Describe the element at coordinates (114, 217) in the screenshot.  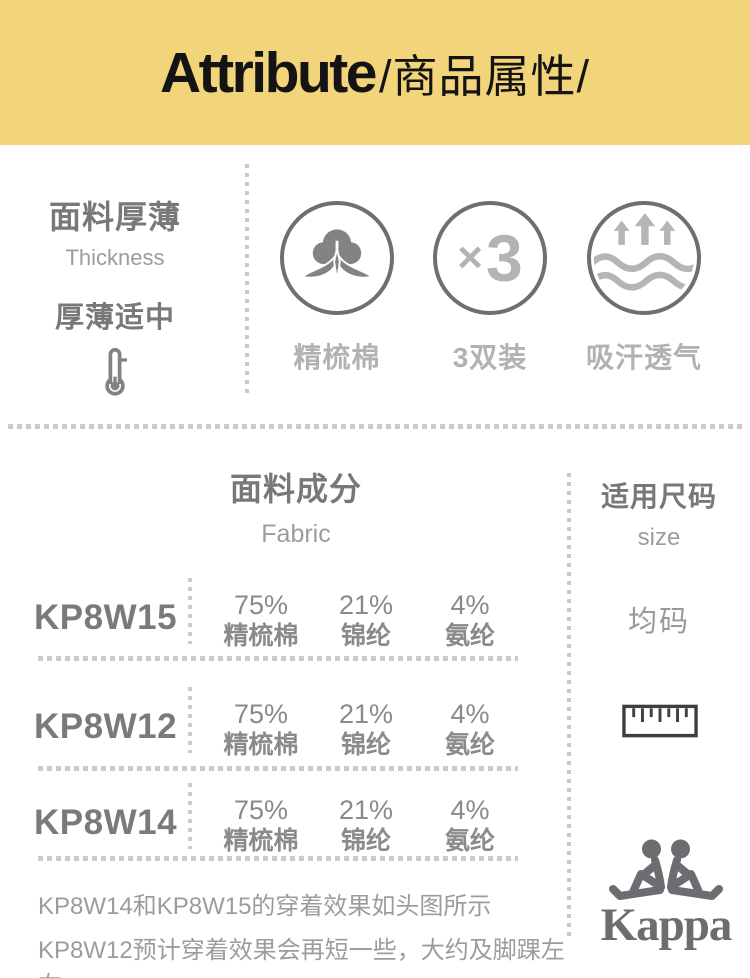
I see `thickness-label-zh: 面料厚薄` at that location.